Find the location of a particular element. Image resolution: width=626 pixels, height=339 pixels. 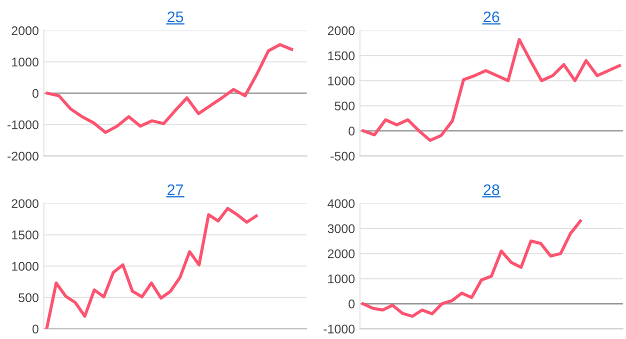

chart-title: 27 is located at coordinates (176, 190).